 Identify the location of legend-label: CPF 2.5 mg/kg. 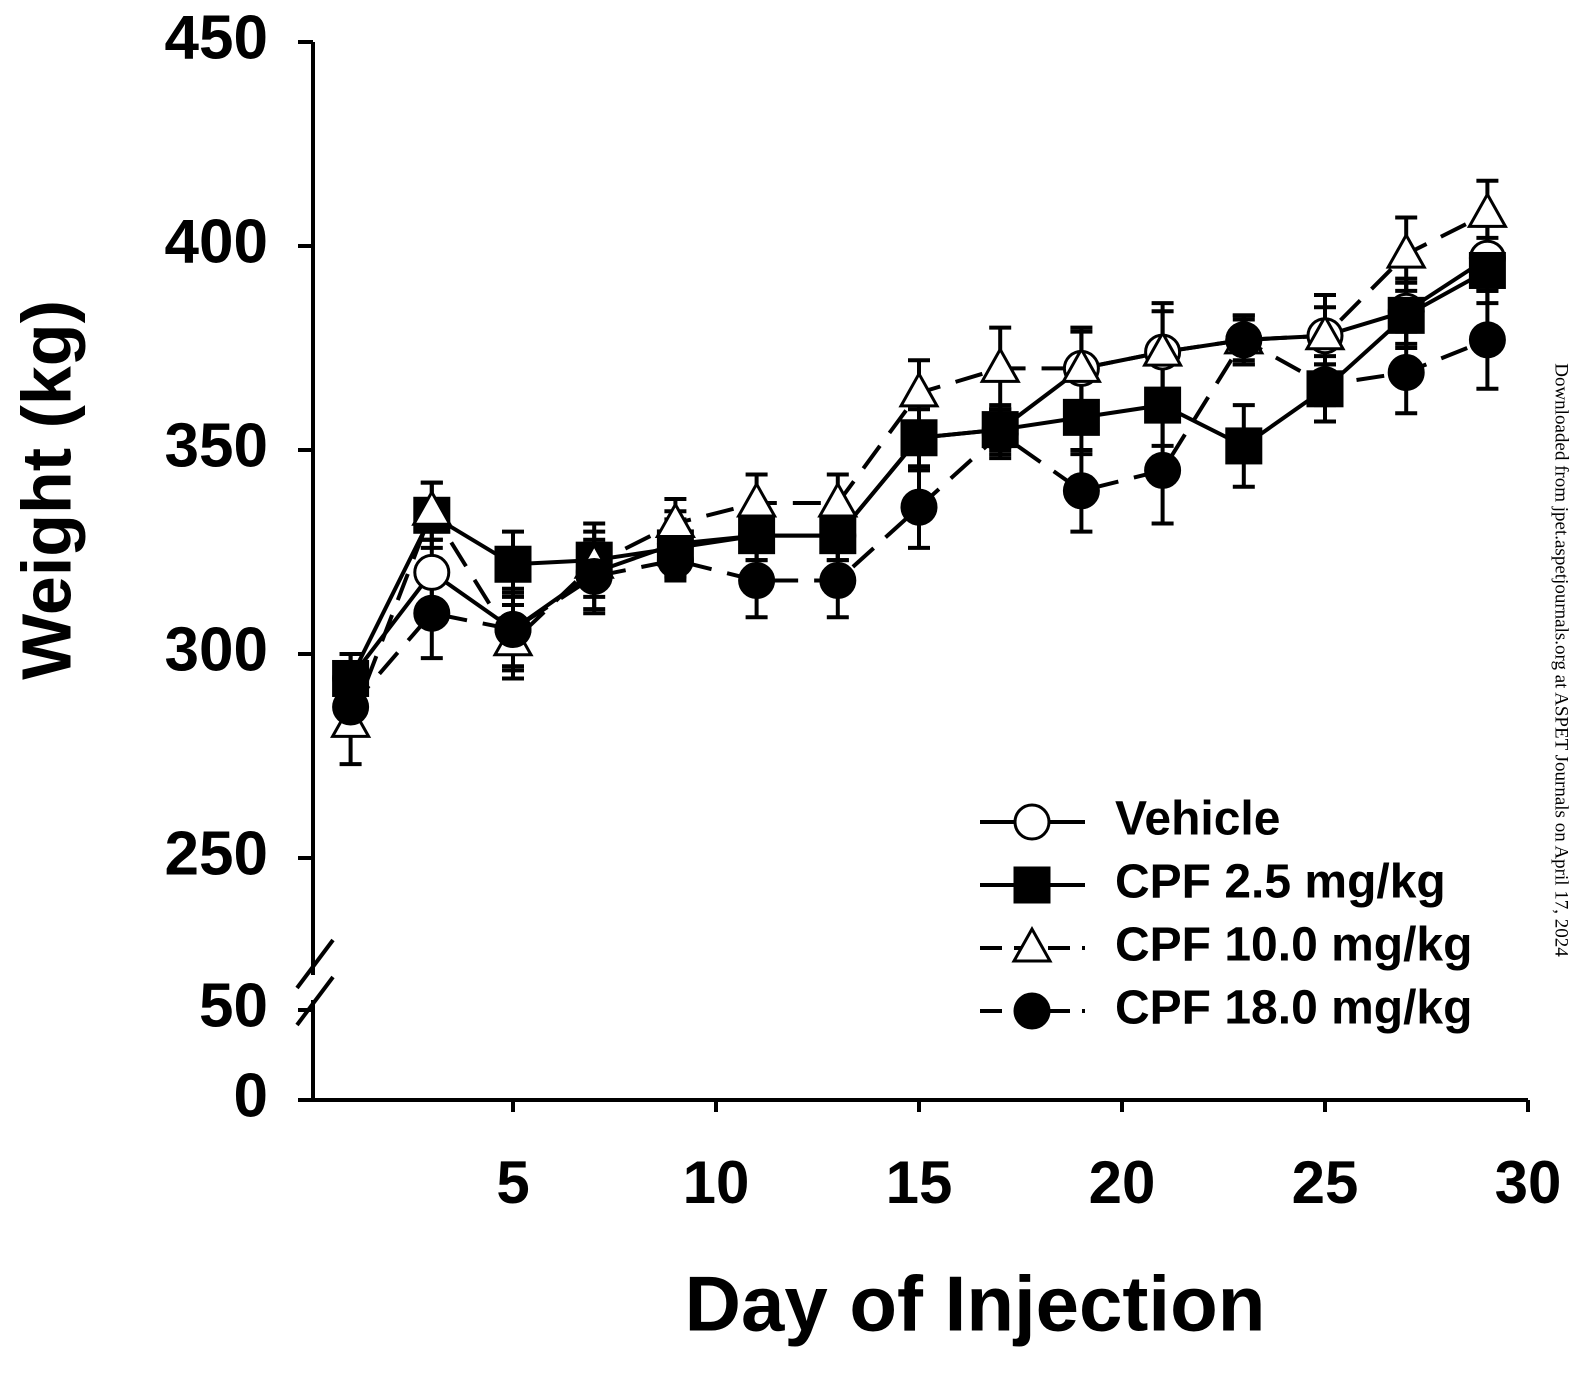
(1280, 882).